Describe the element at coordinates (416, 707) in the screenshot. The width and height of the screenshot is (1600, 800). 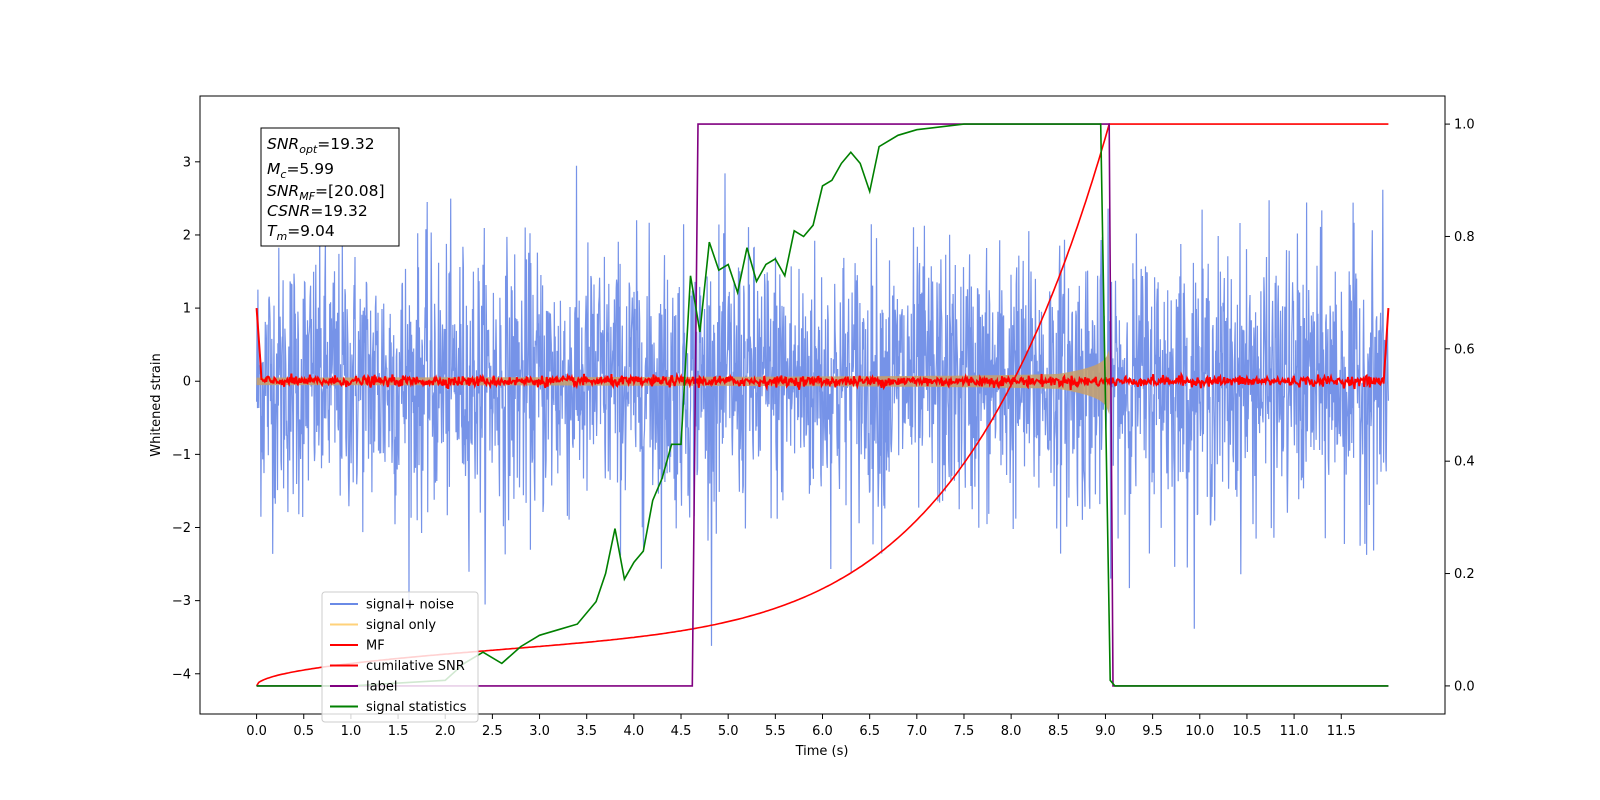
I see `legend-entry-label: signal statistics` at that location.